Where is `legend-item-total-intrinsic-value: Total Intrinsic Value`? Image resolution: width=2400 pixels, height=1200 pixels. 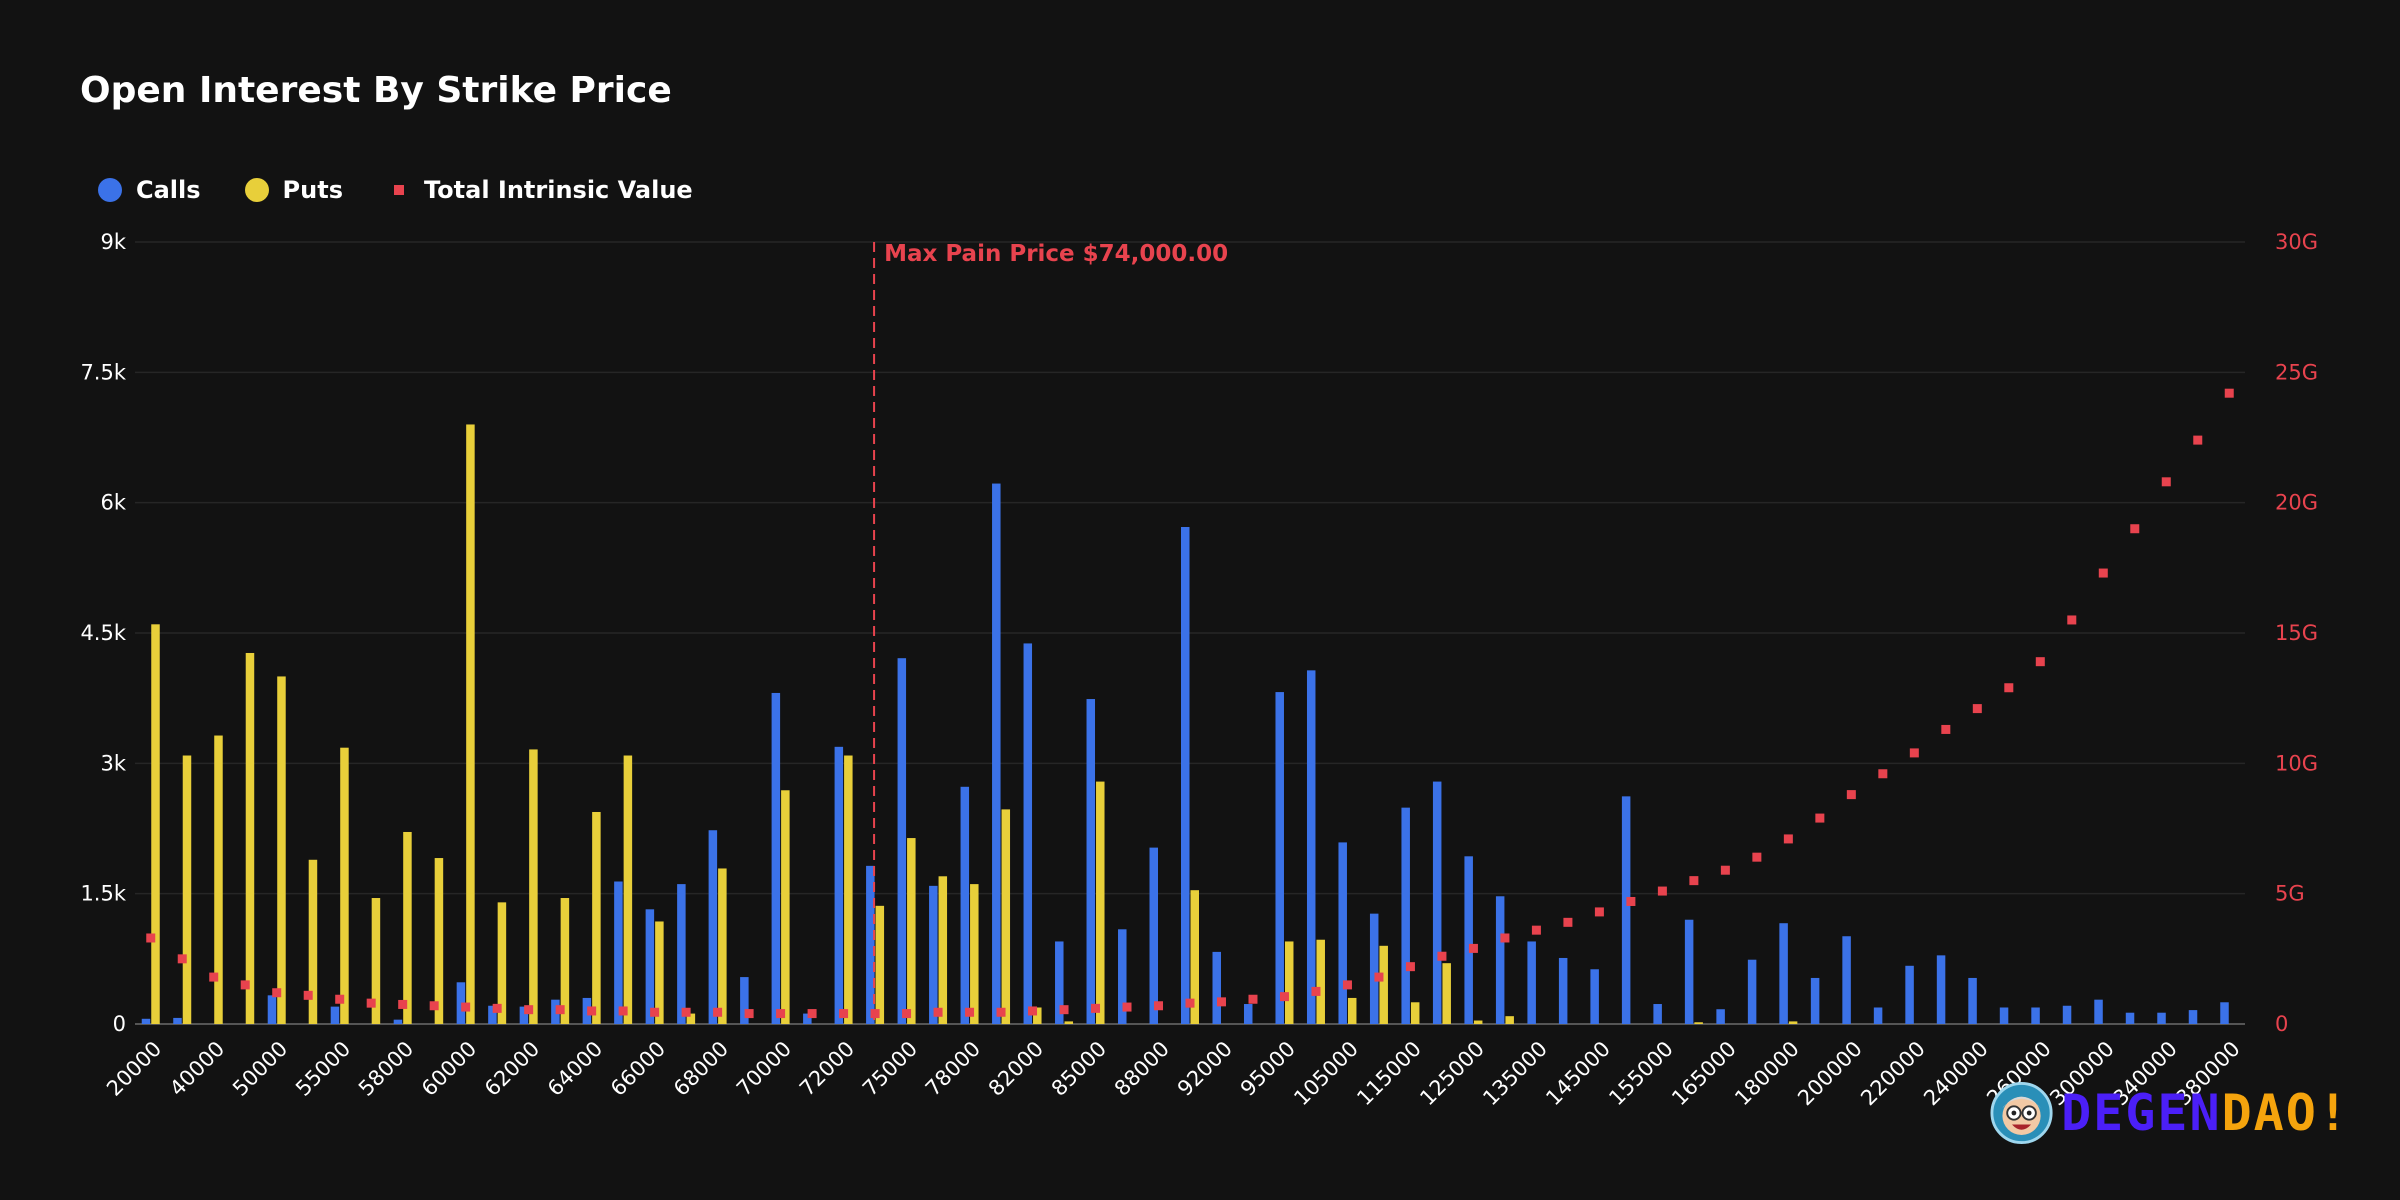
legend-item-total-intrinsic-value: Total Intrinsic Value is located at coordinates (540, 190).